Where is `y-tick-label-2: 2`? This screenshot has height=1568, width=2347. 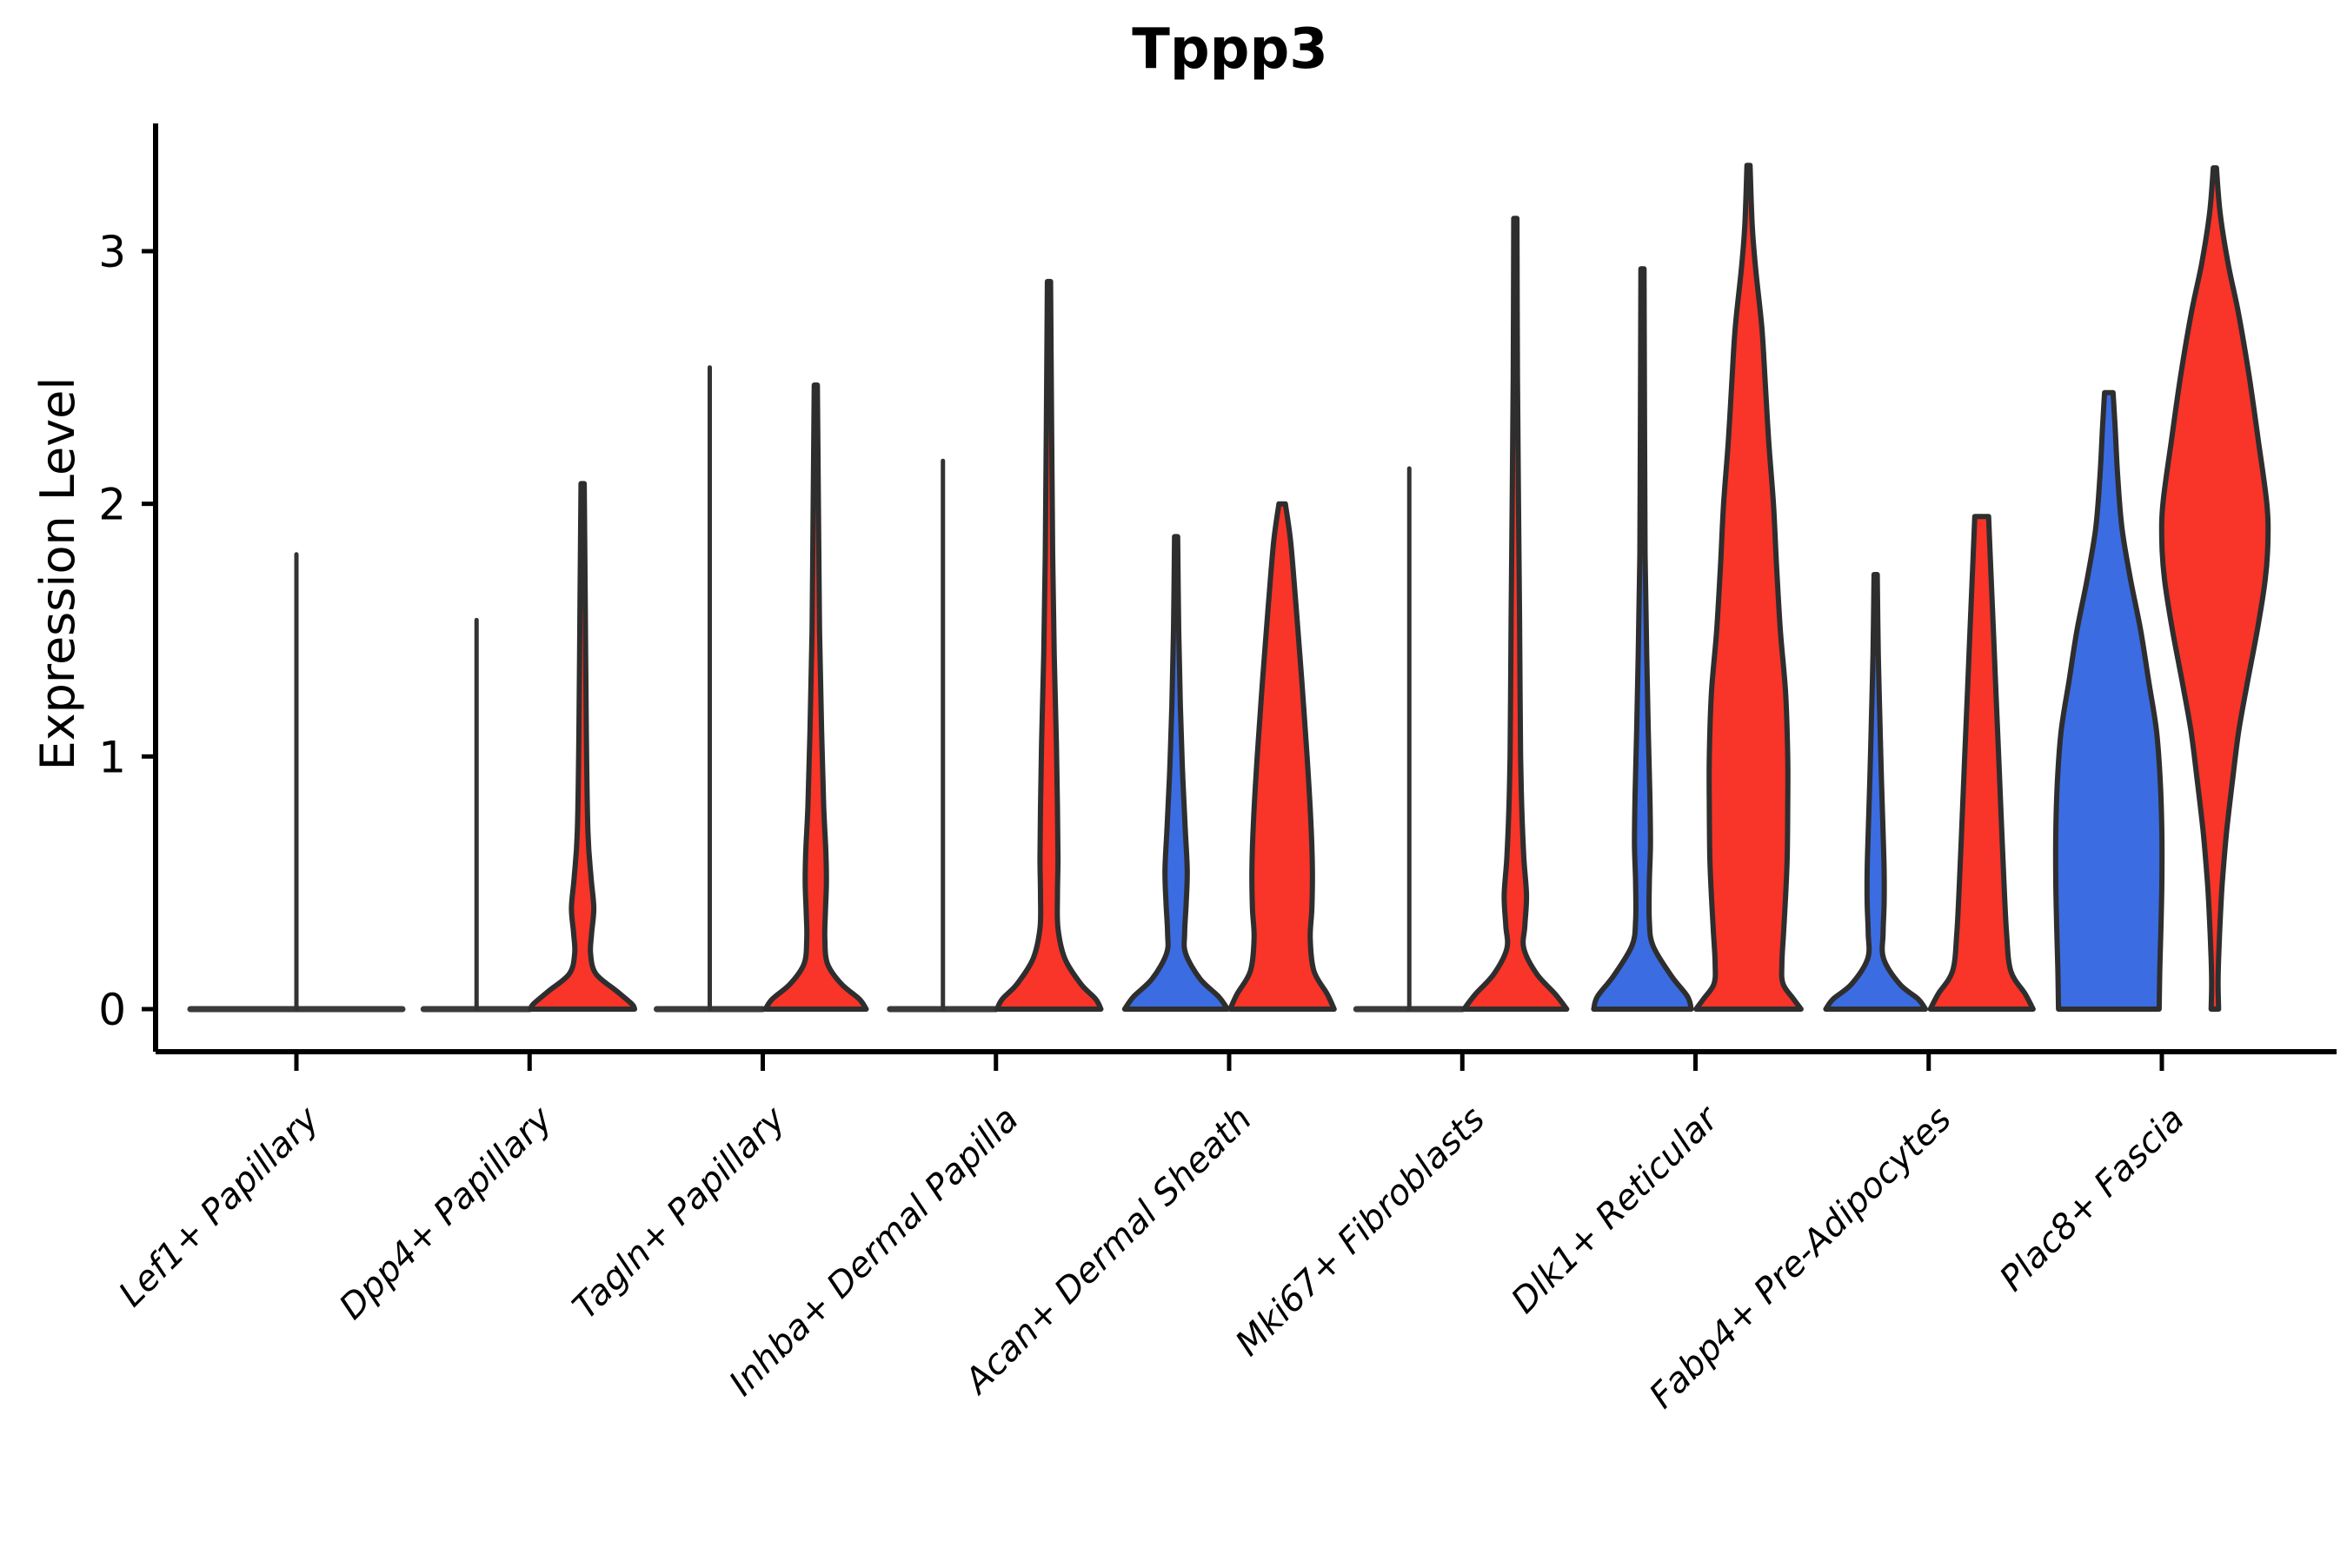 y-tick-label-2: 2 is located at coordinates (112, 505).